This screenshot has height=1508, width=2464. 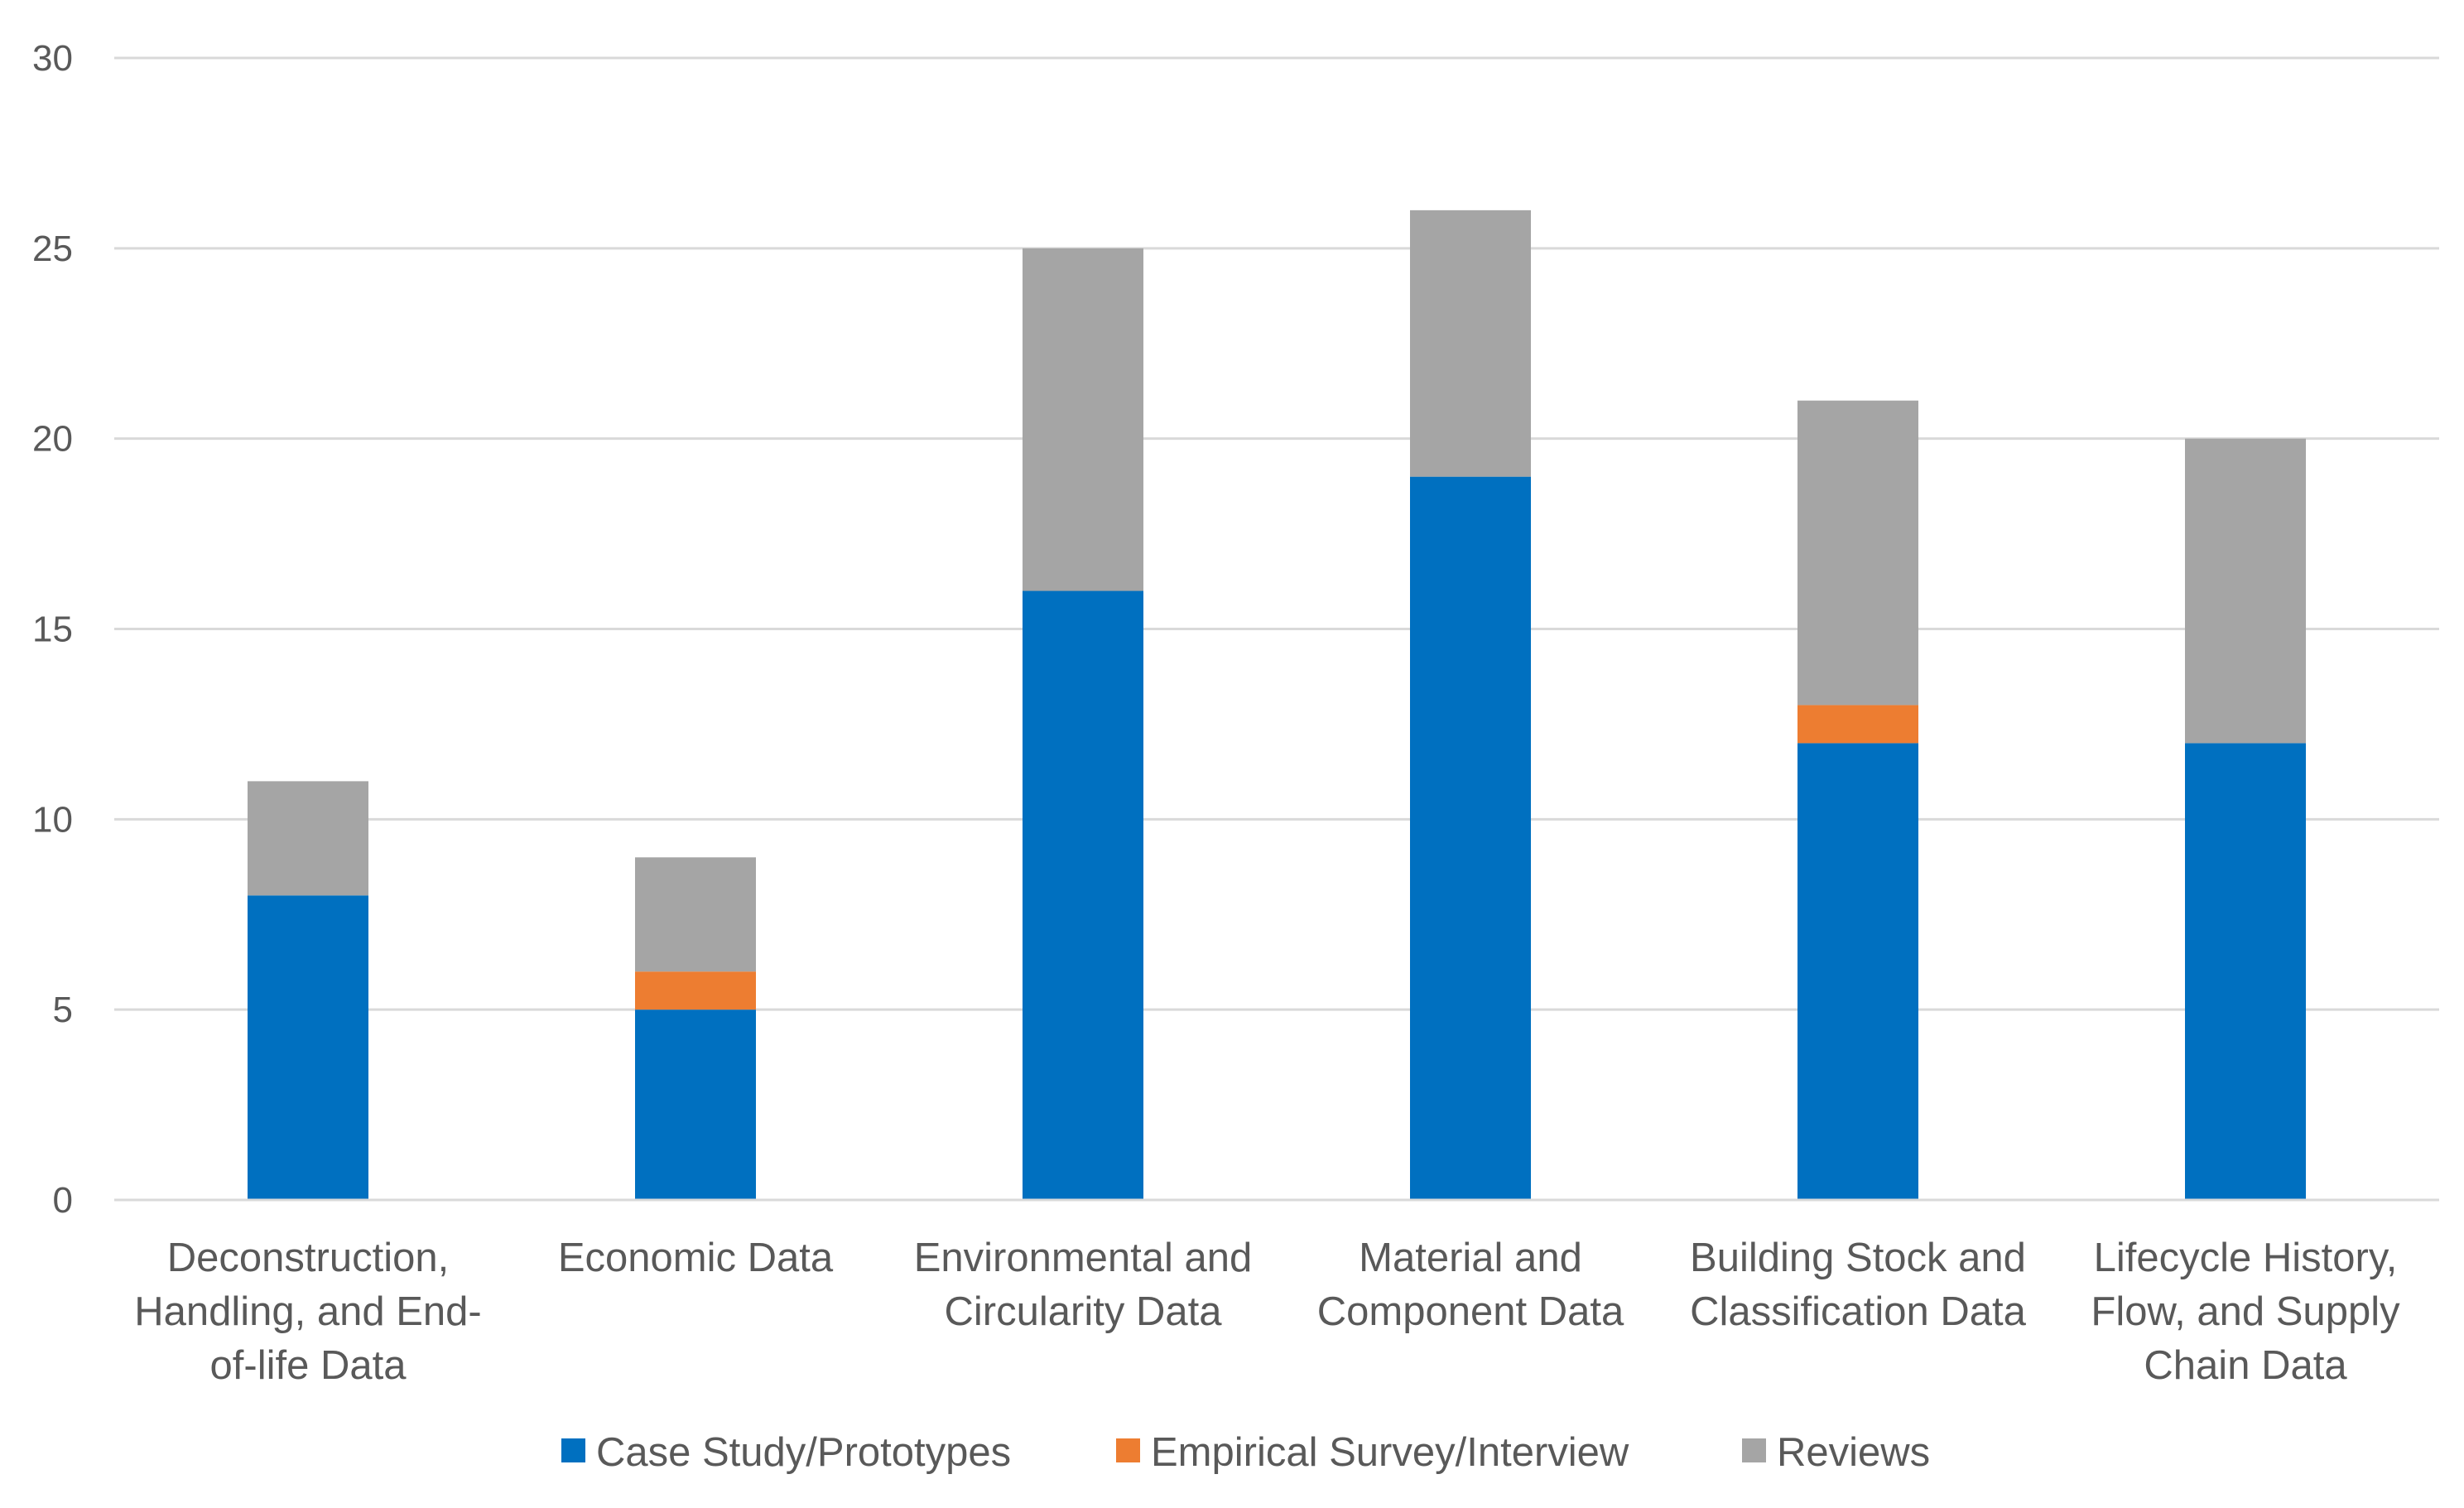 I want to click on x-category-label-line: Handling, and End-, so click(x=308, y=1311).